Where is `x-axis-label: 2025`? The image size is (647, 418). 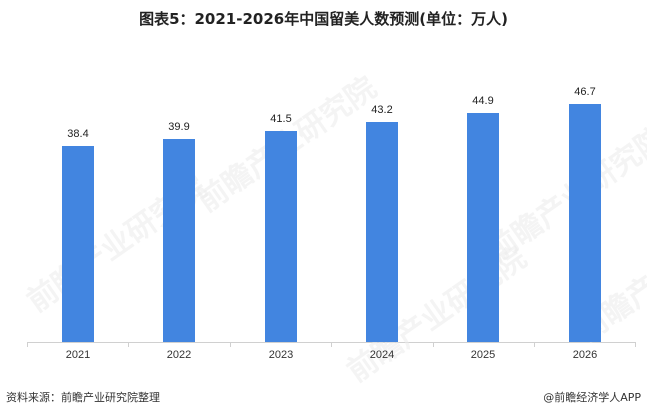 x-axis-label: 2025 is located at coordinates (483, 355).